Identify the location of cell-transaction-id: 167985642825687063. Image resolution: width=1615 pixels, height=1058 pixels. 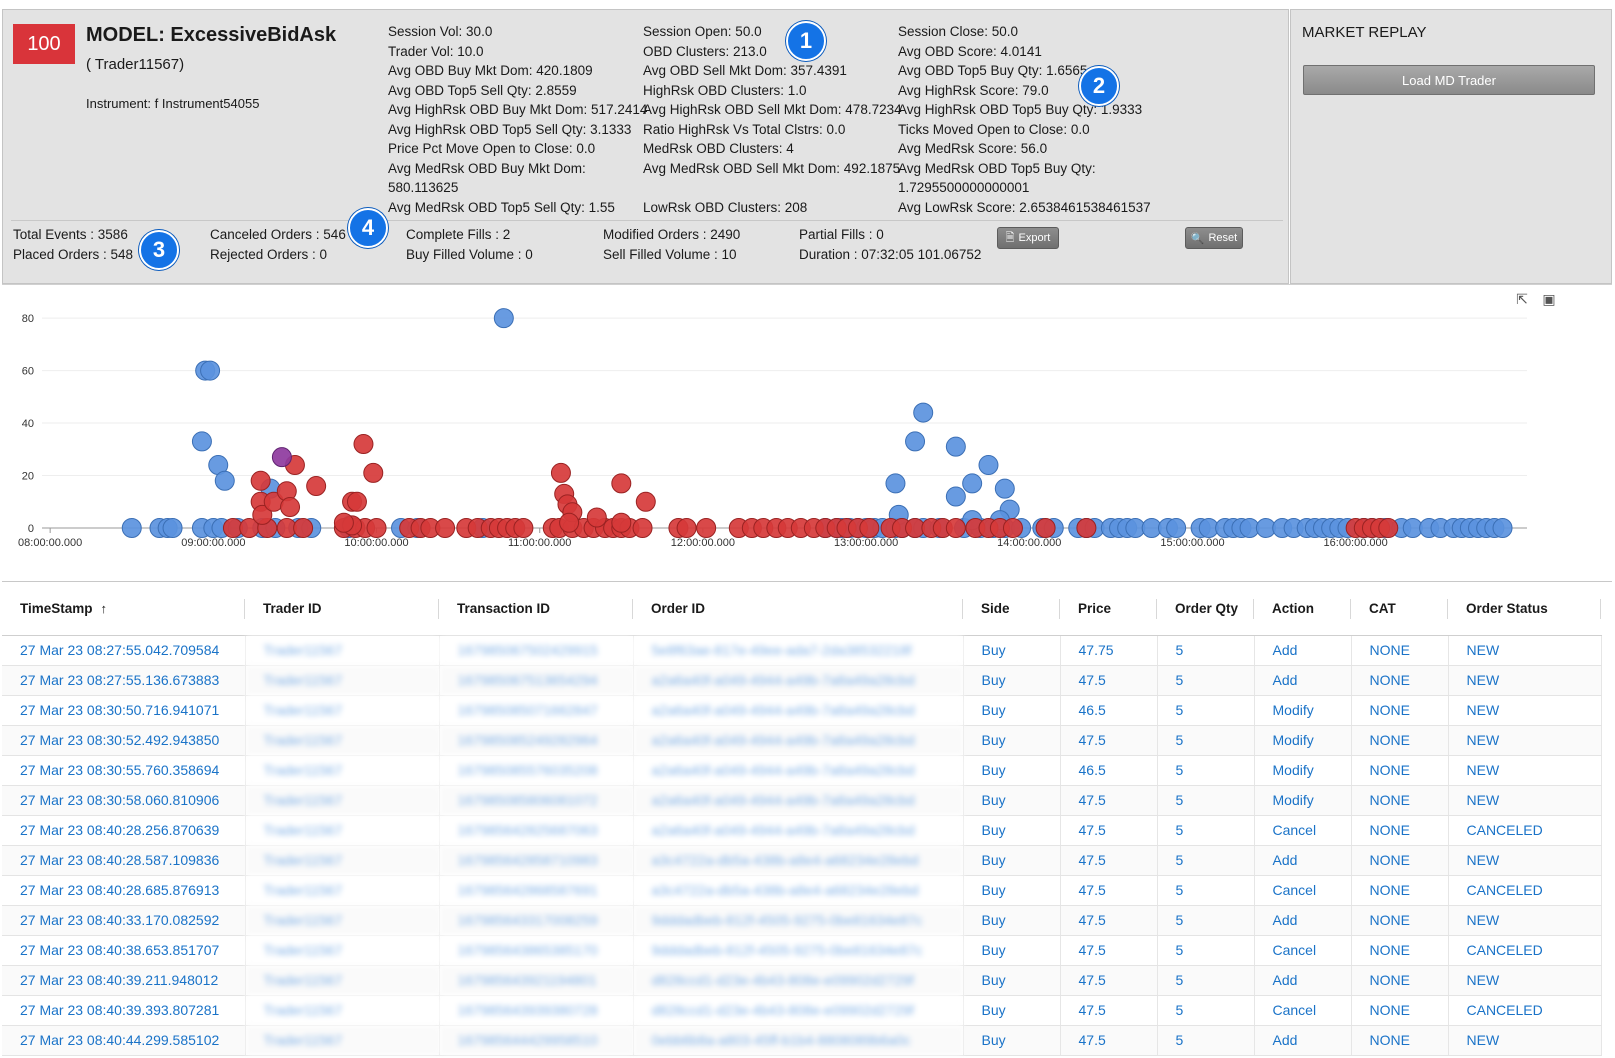
(536, 830).